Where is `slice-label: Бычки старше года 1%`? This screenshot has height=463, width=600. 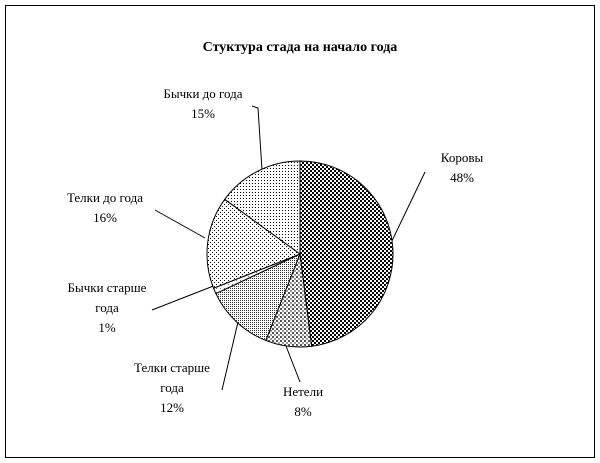 slice-label: Бычки старше года 1% is located at coordinates (107, 308).